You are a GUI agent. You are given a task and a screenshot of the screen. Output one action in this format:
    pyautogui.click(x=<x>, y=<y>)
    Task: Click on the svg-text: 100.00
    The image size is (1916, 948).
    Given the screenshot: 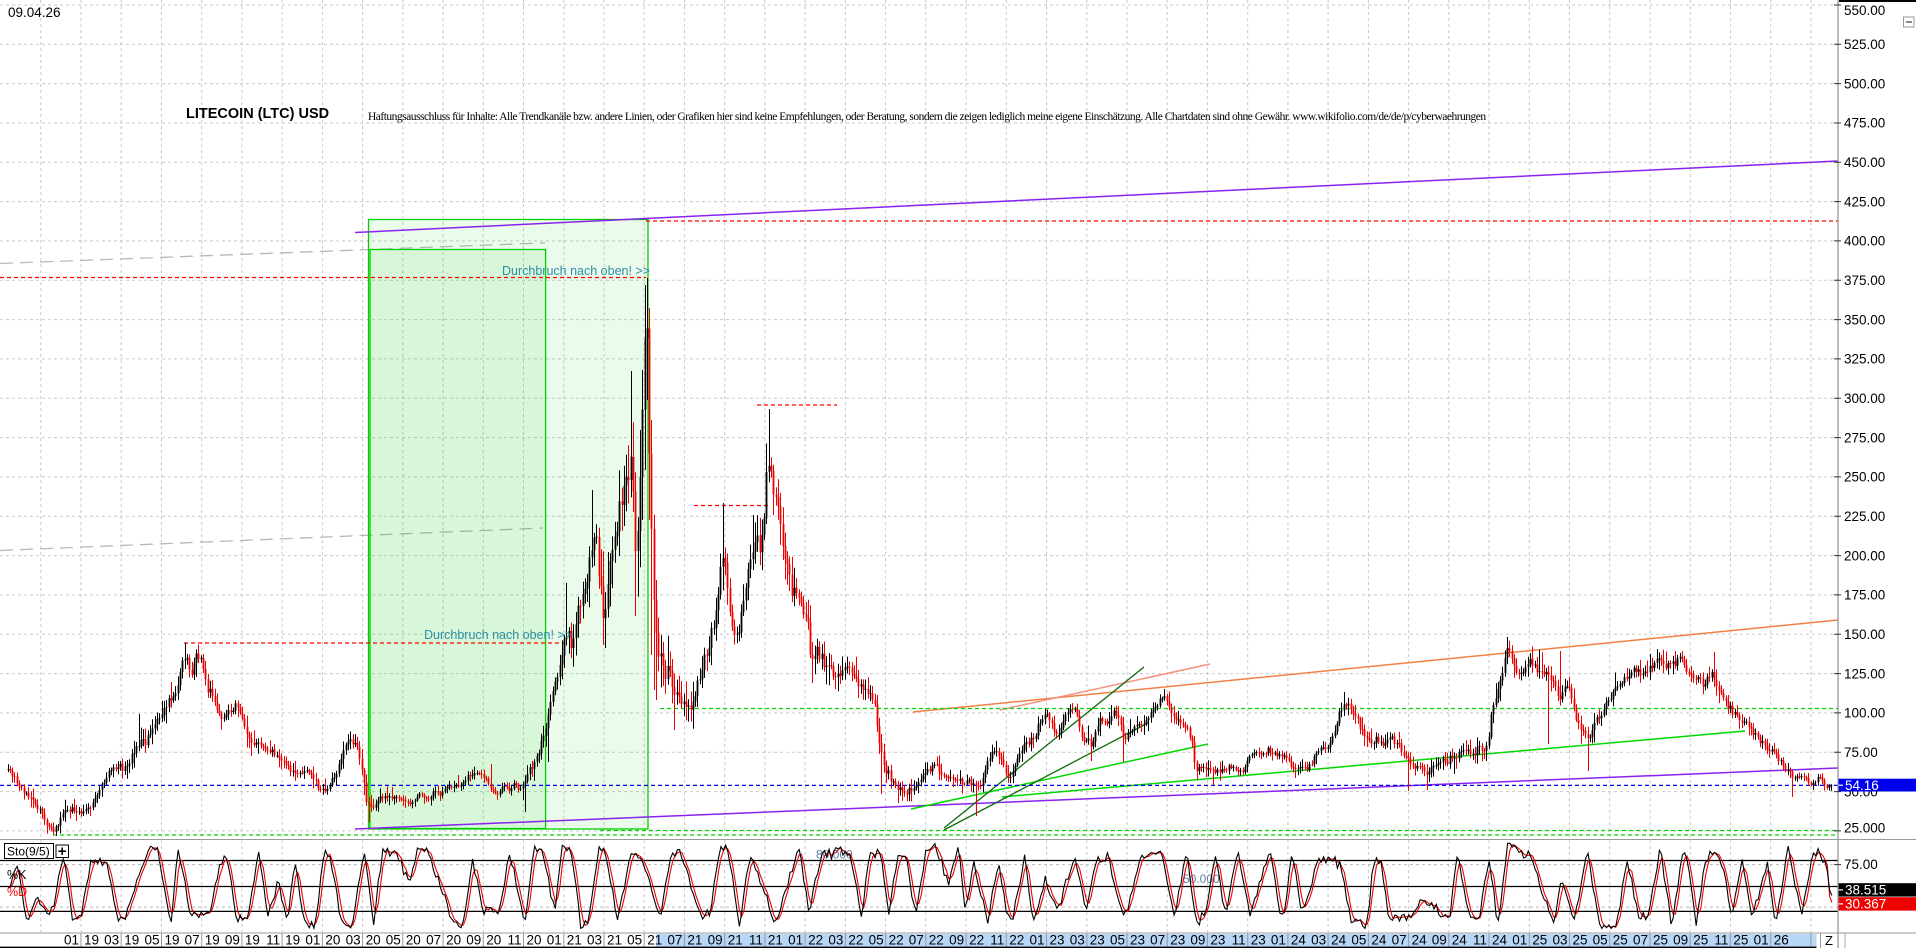 What is the action you would take?
    pyautogui.click(x=1864, y=713)
    